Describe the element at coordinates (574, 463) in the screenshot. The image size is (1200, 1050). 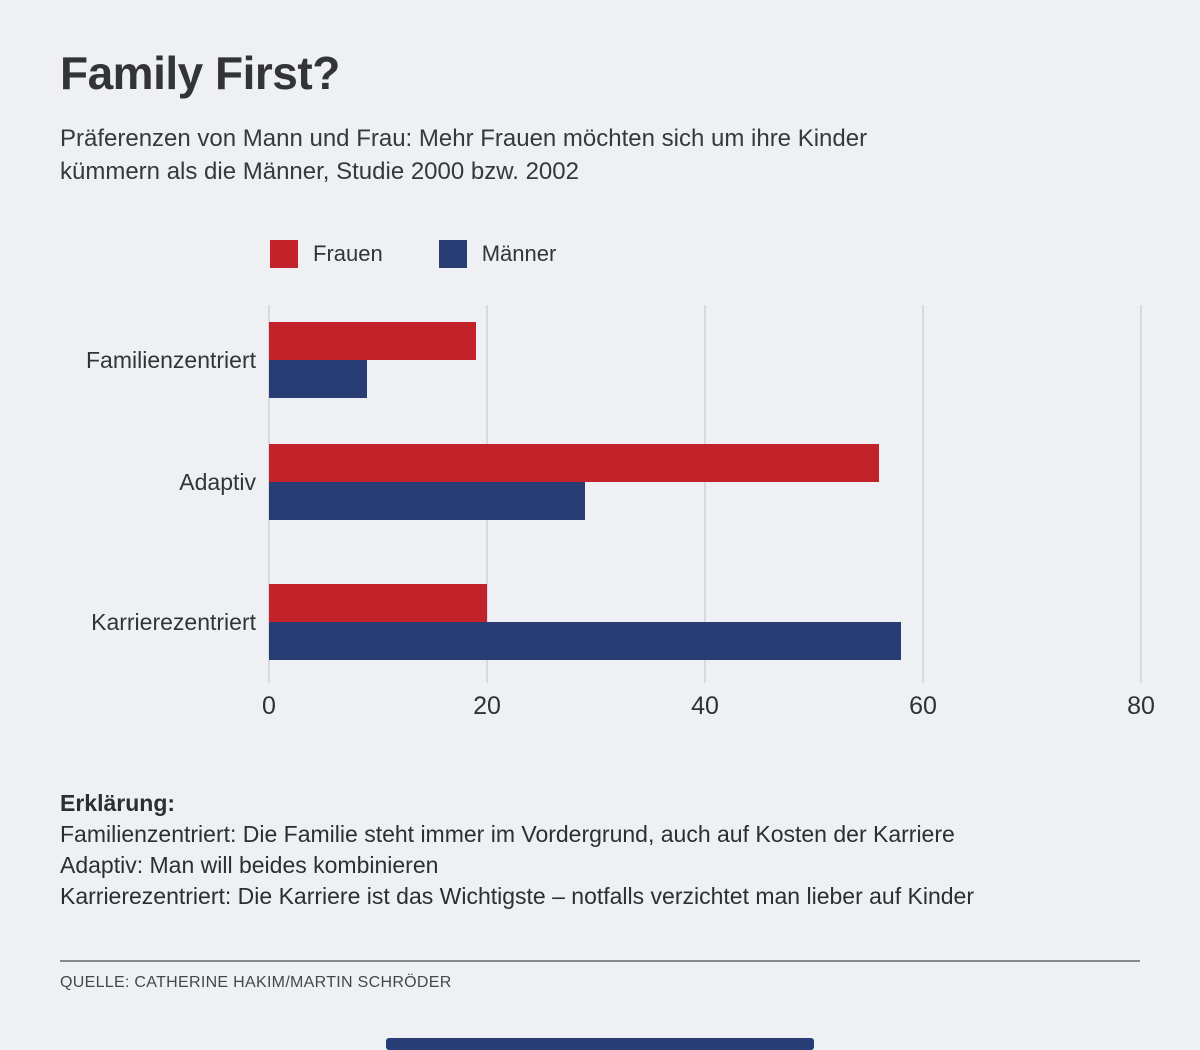
I see `bar-frauen-adaptiv` at that location.